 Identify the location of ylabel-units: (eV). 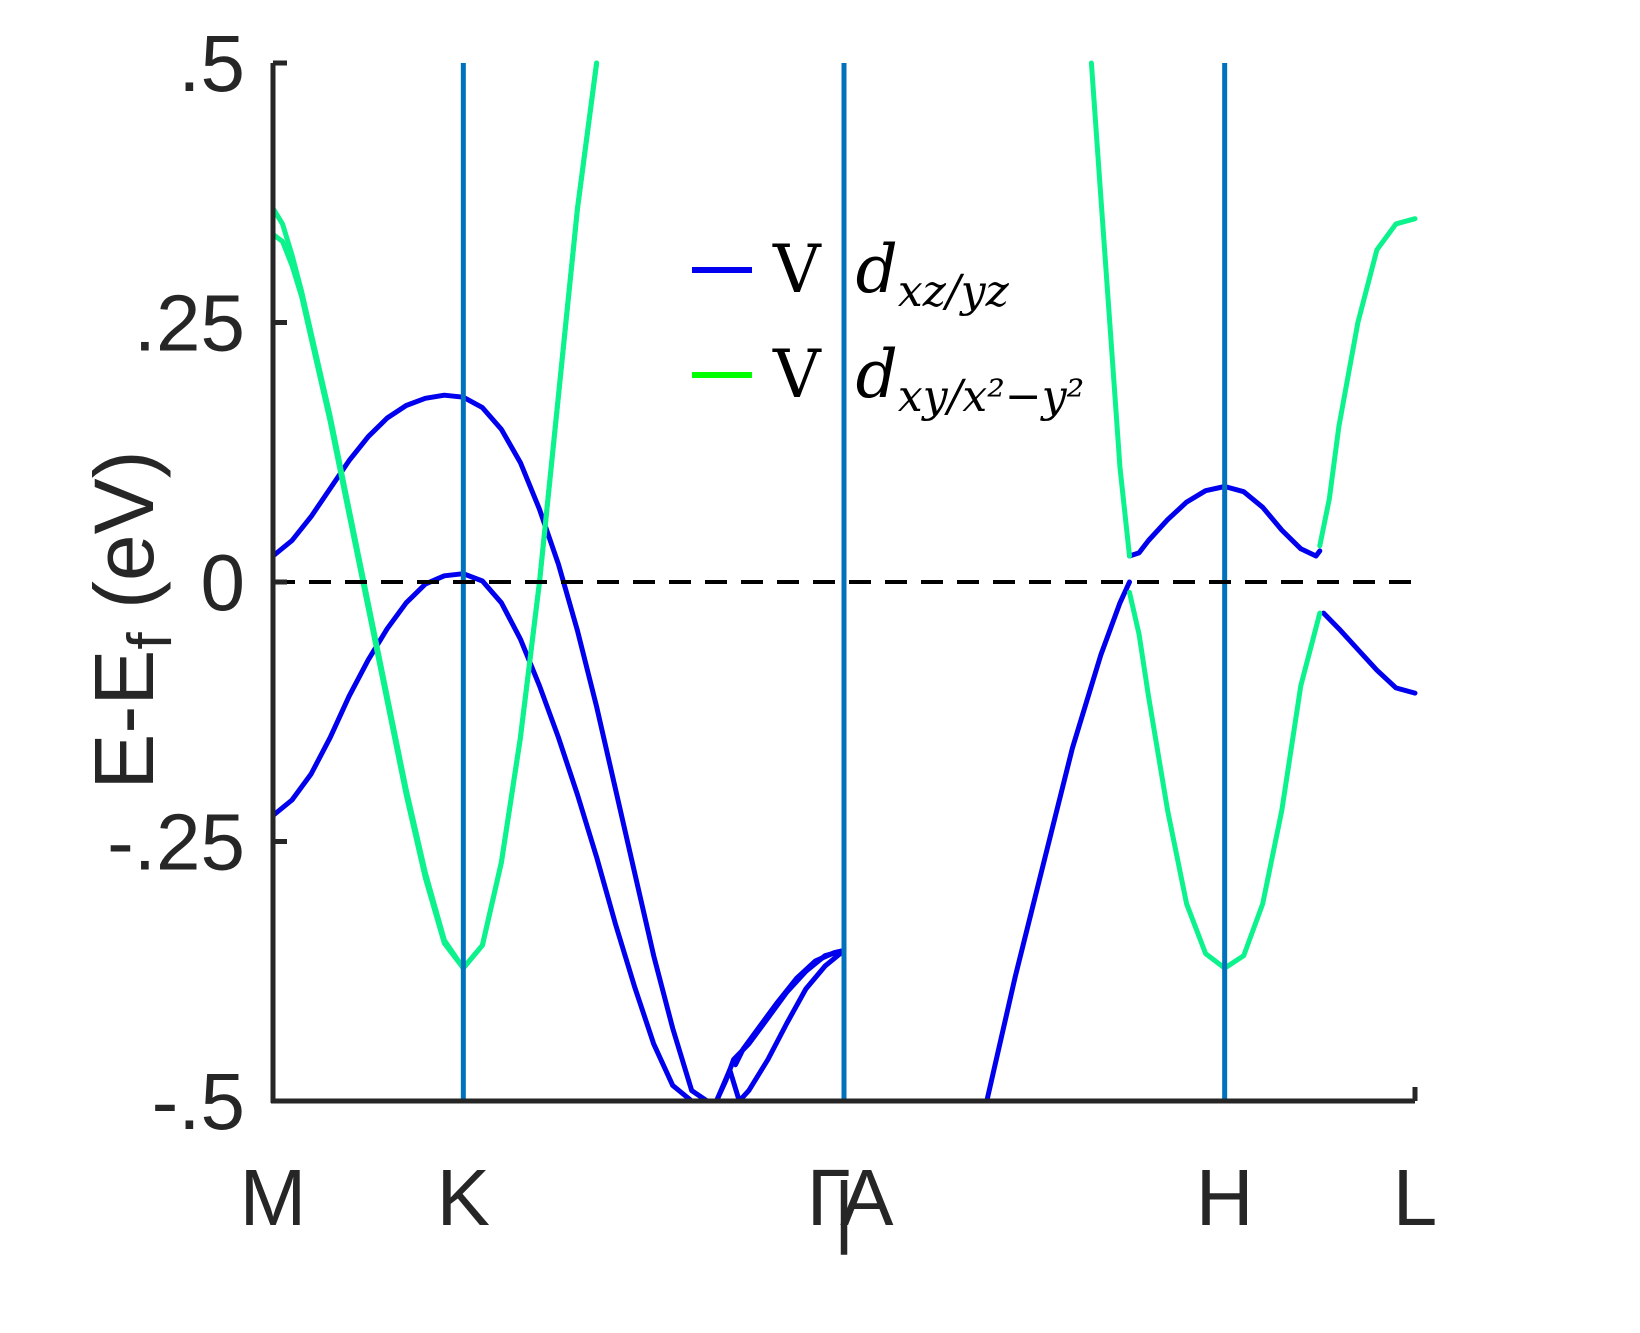
(124, 541).